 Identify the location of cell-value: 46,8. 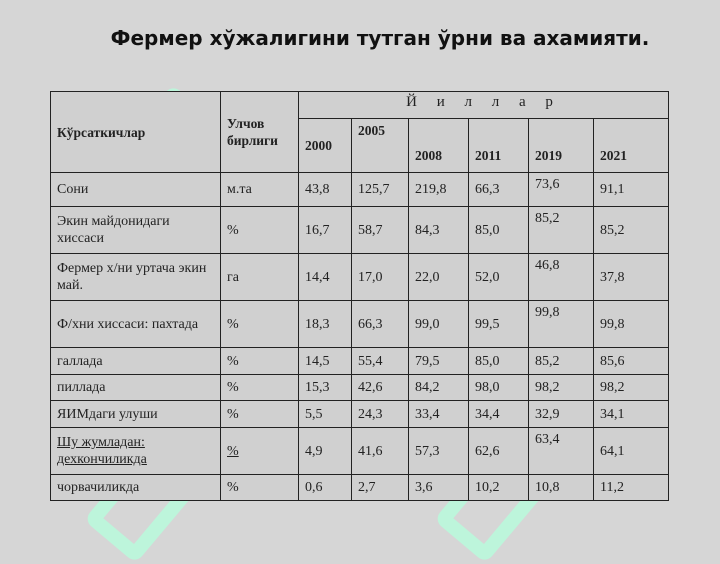
(561, 277).